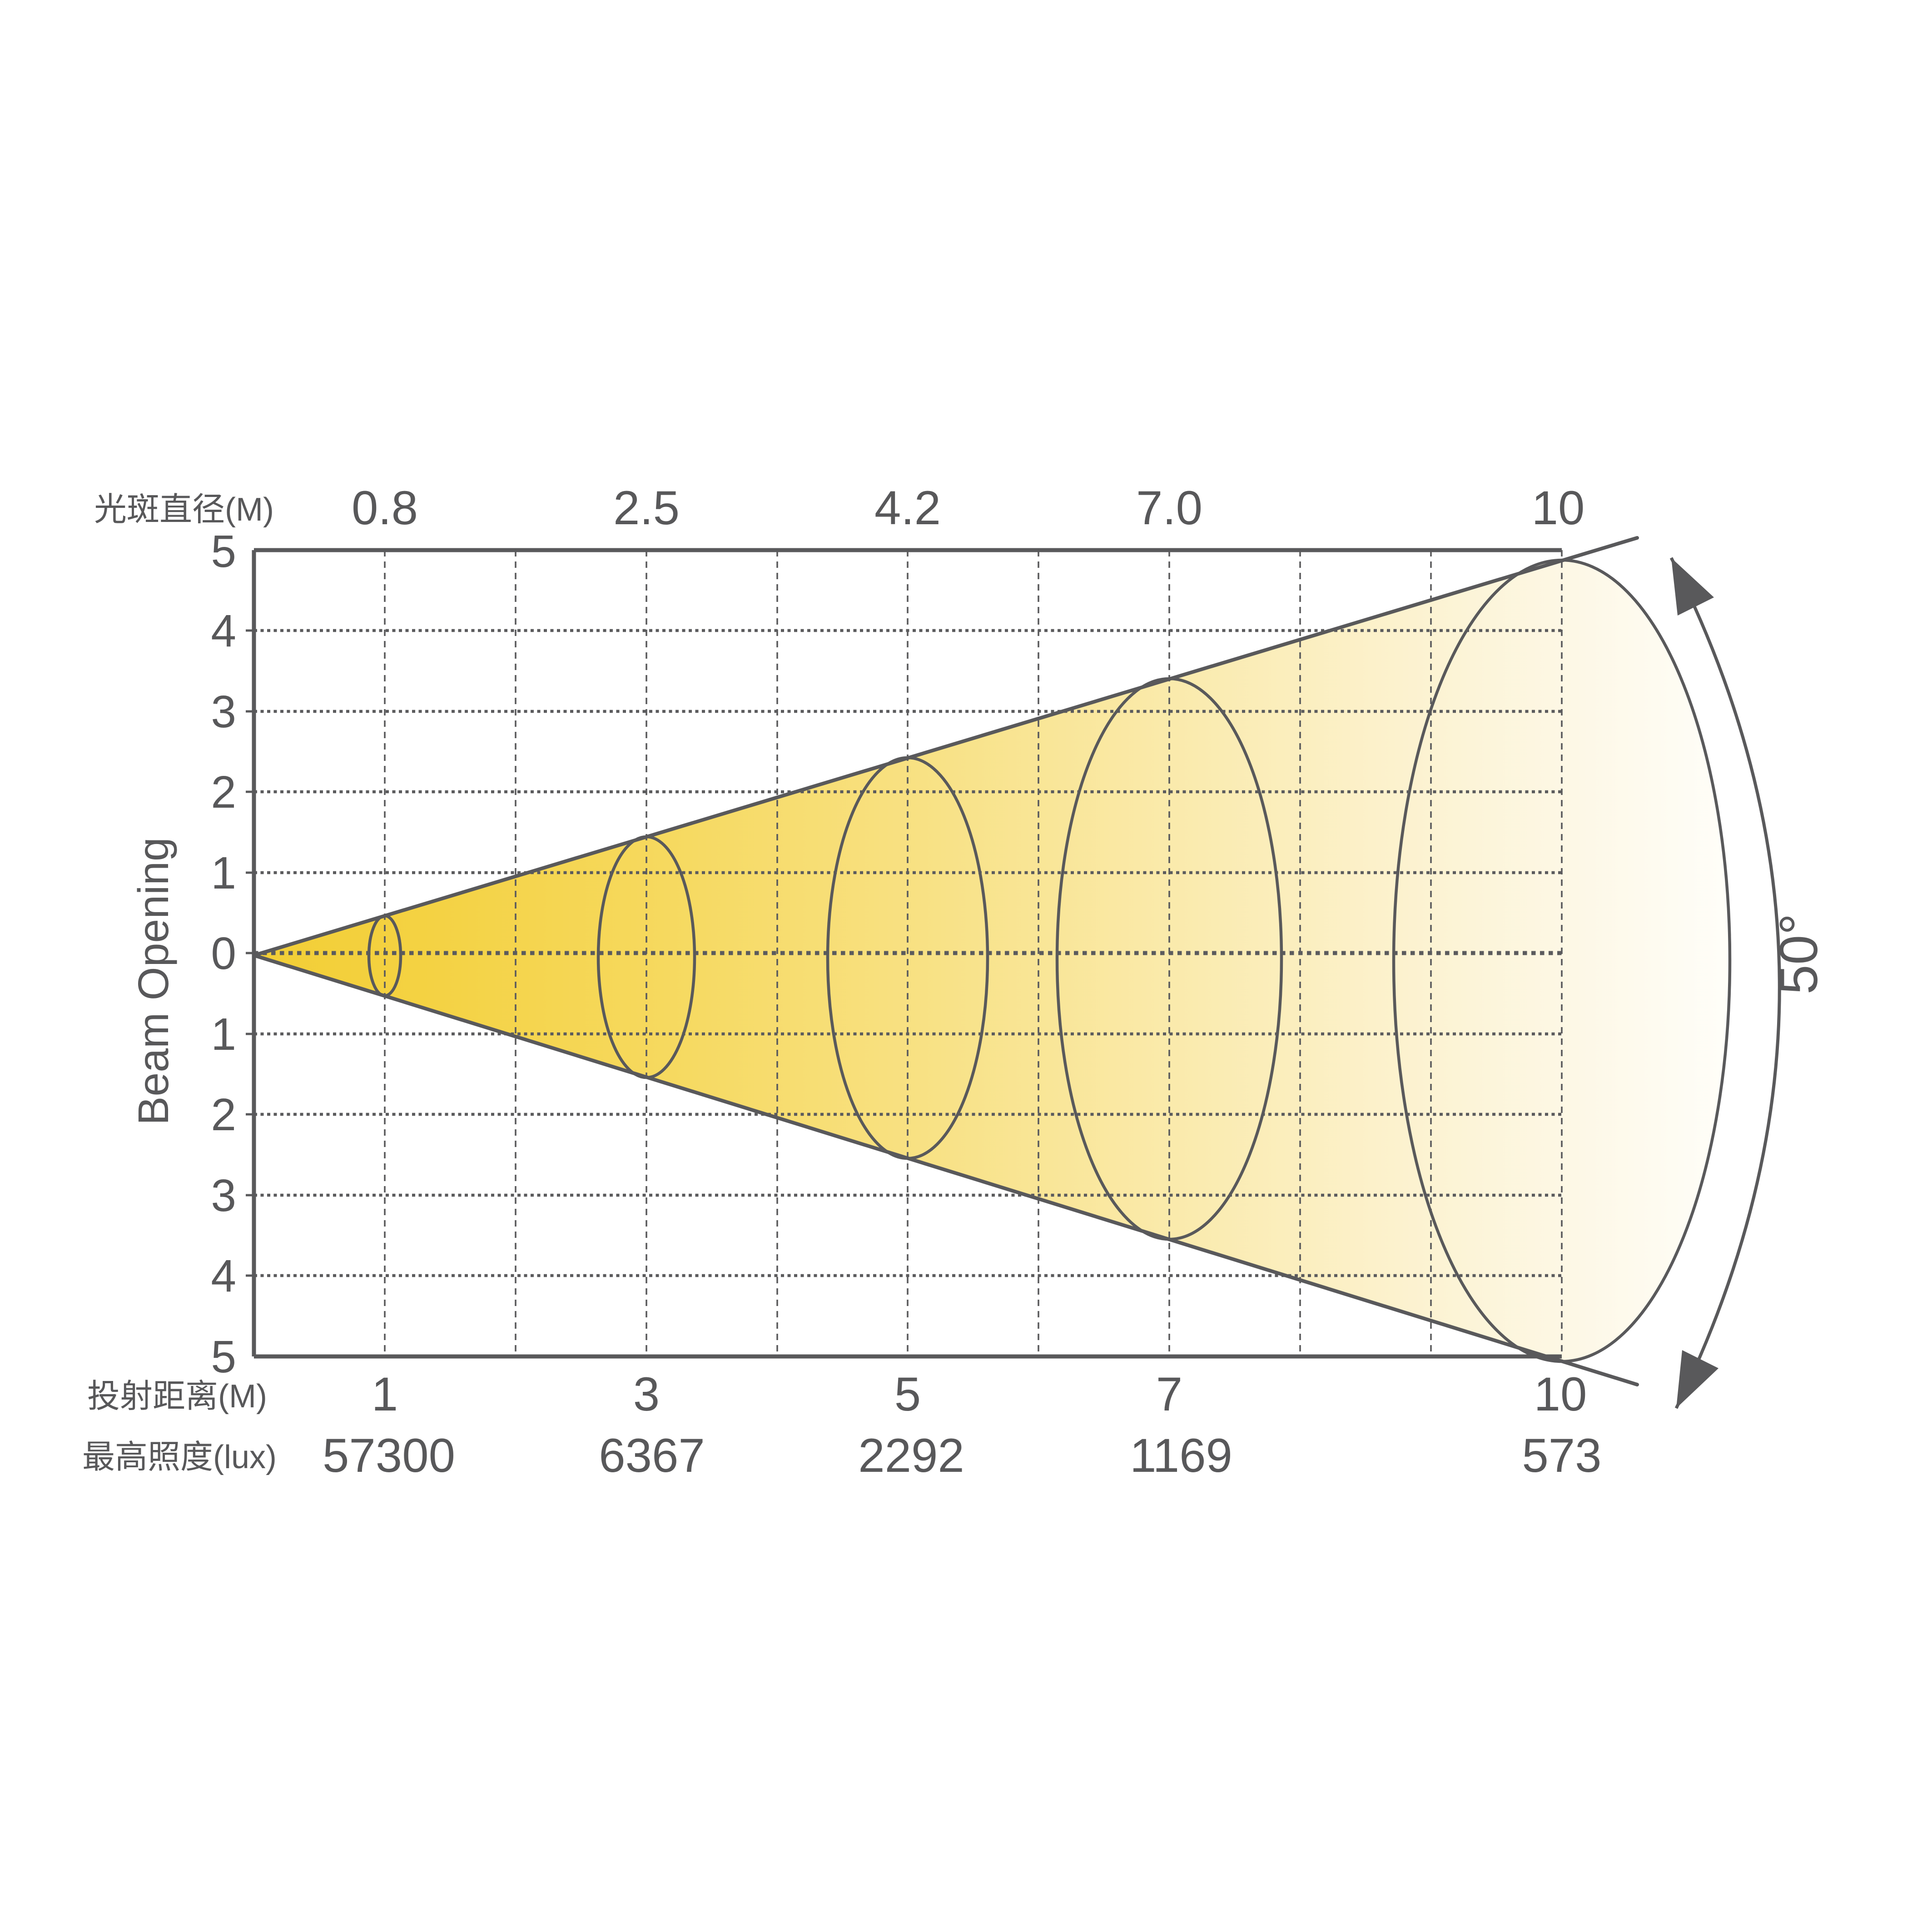  Describe the element at coordinates (184, 510) in the screenshot. I see `top-axis-title: 光斑直径(M)` at that location.